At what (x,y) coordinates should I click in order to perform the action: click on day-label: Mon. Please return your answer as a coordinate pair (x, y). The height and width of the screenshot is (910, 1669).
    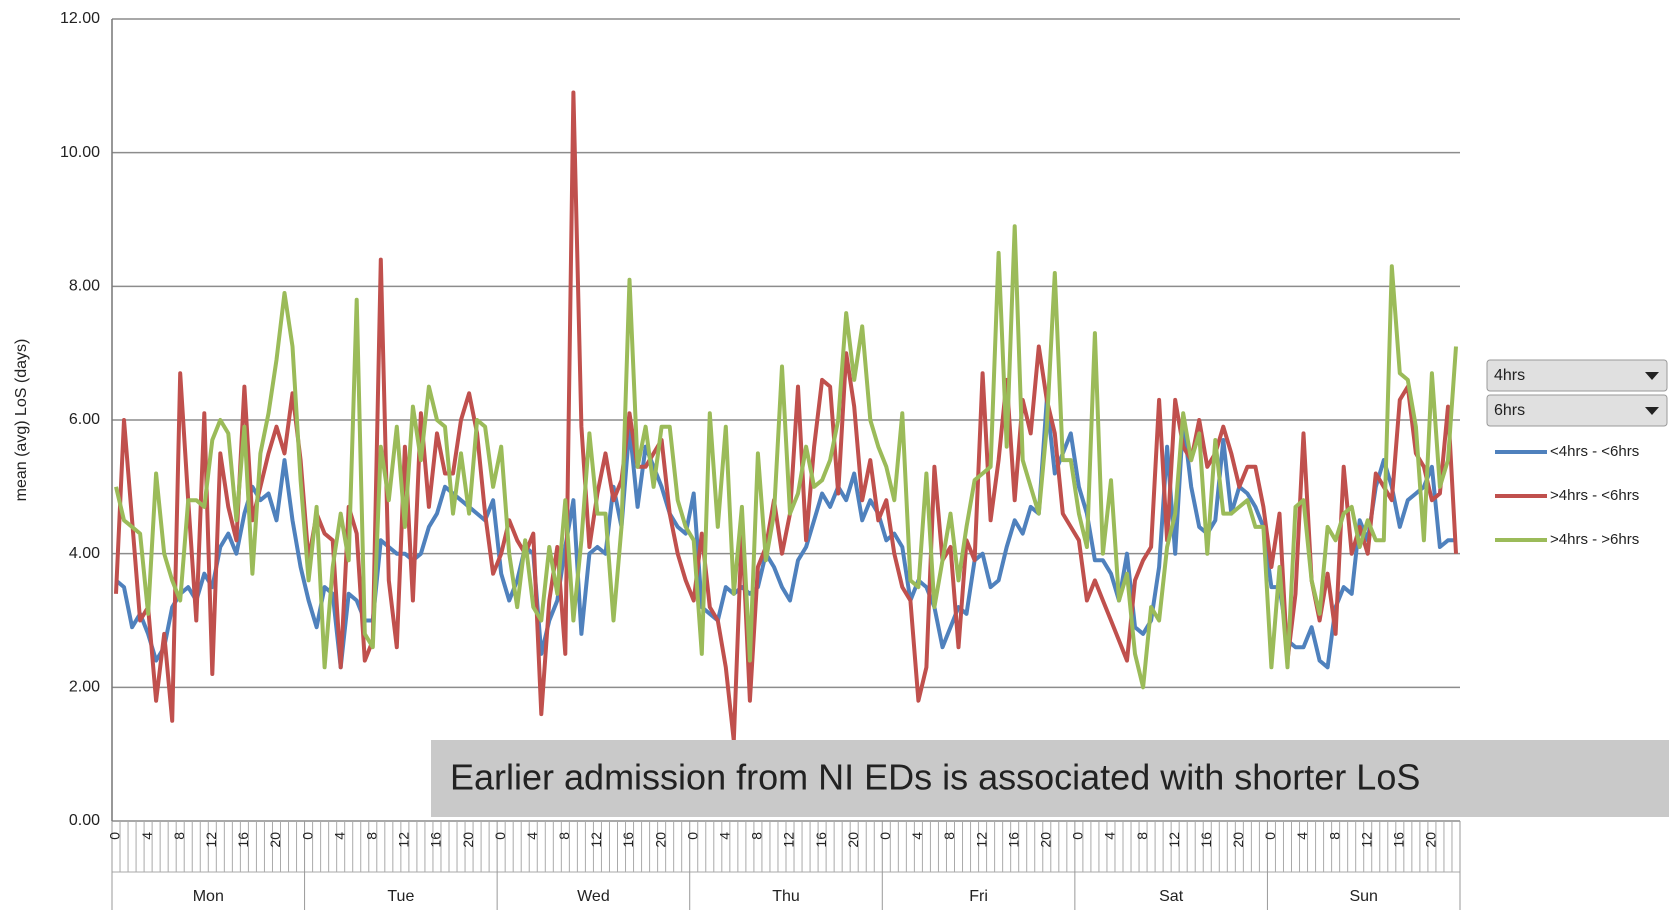
    Looking at the image, I should click on (208, 896).